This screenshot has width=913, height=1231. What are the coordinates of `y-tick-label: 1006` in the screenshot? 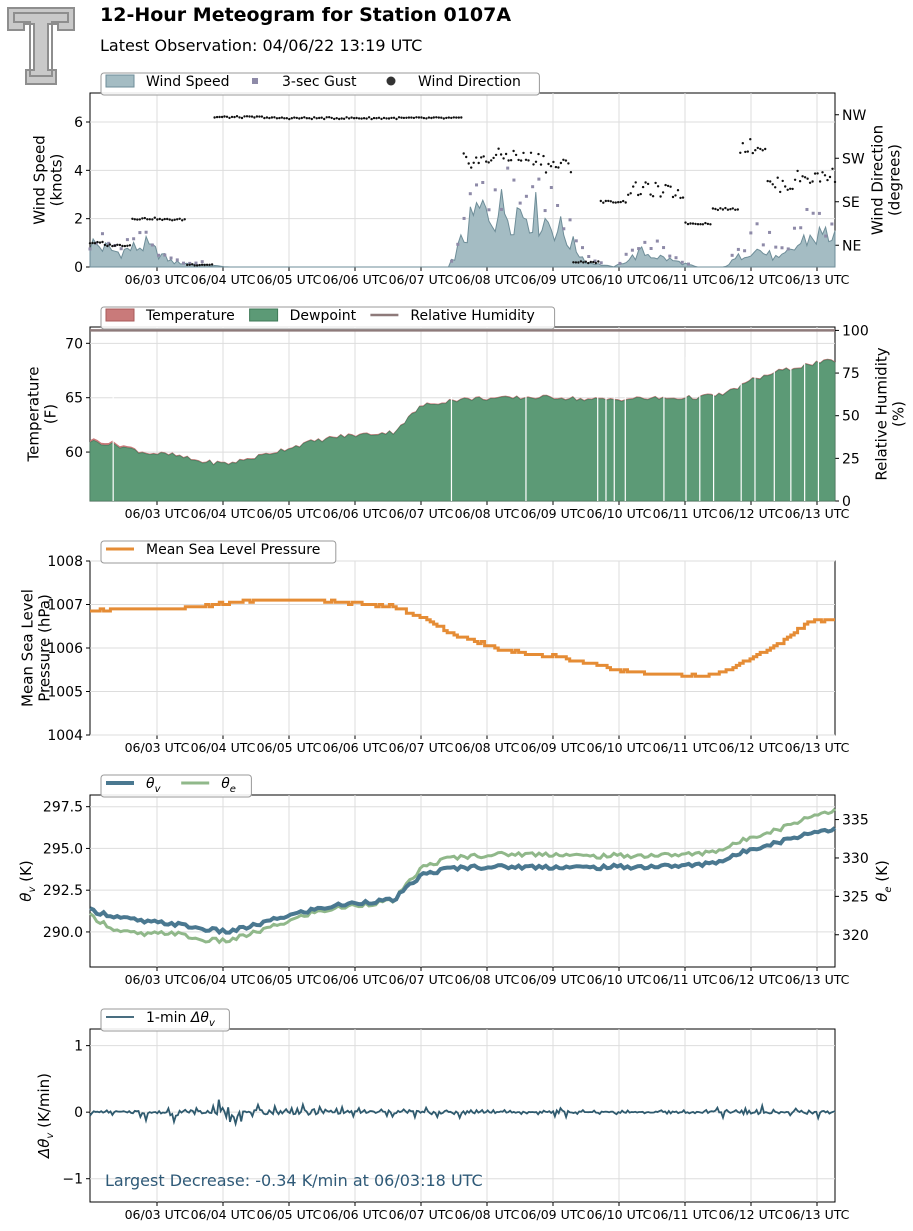 It's located at (65, 649).